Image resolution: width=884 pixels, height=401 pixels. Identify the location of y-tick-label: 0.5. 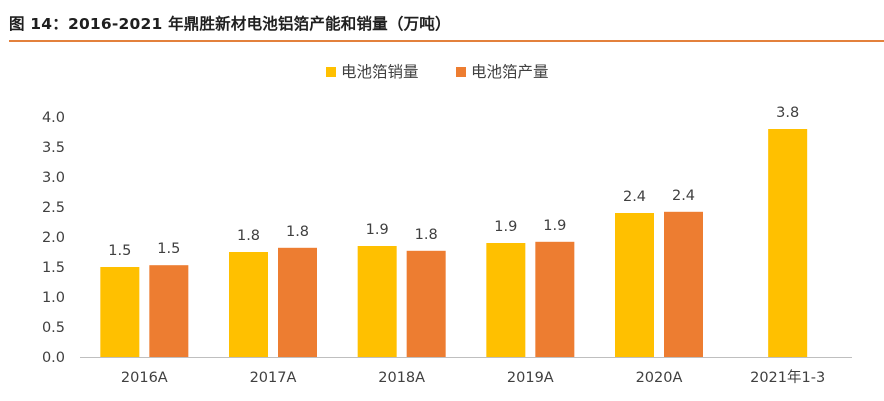
(53, 328).